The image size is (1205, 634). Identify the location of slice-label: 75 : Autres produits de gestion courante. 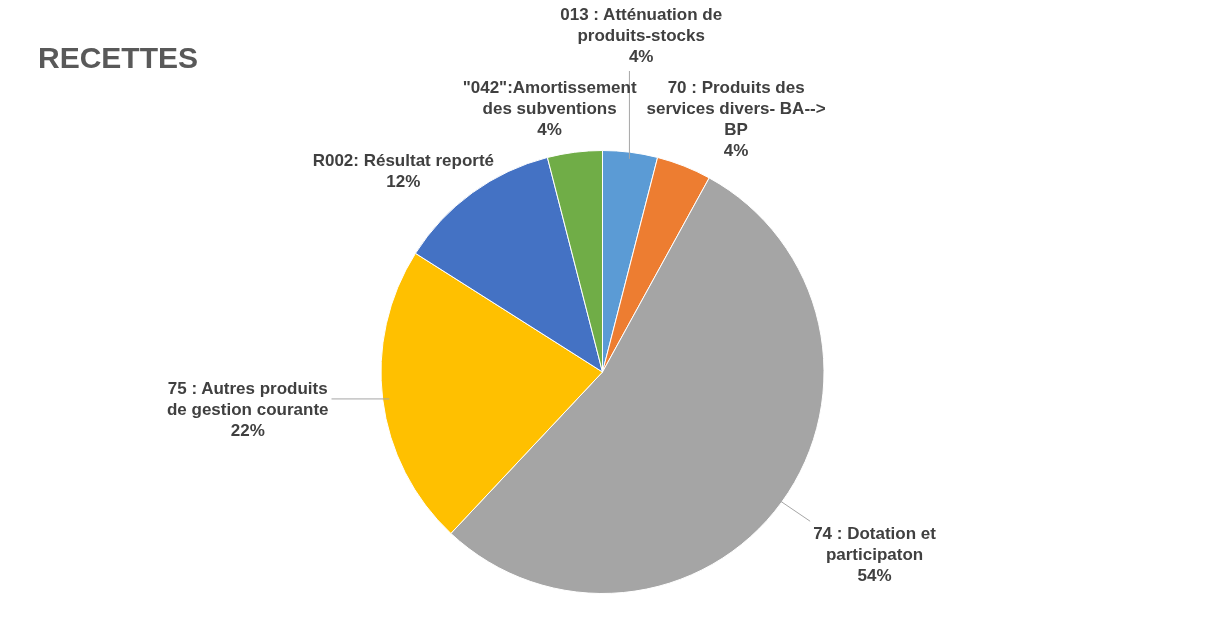
(247, 398).